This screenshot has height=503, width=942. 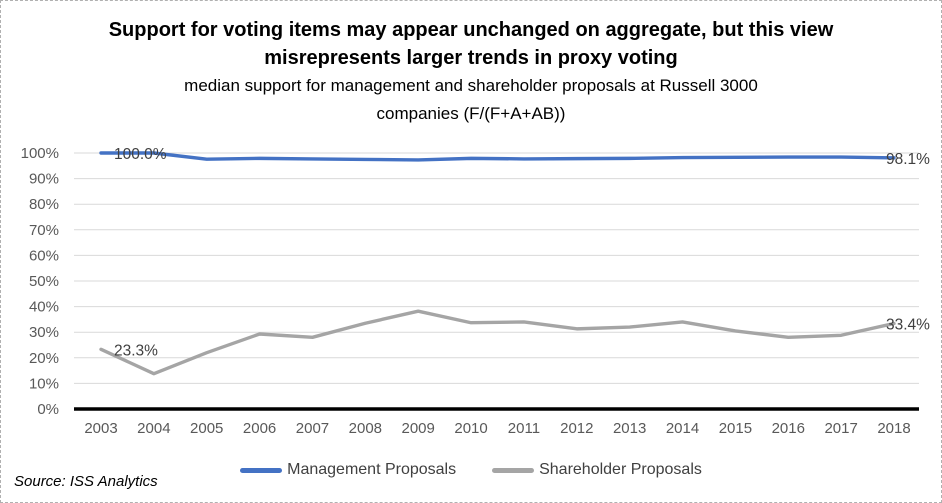 What do you see at coordinates (44, 281) in the screenshot?
I see `y-tick-label: 50%` at bounding box center [44, 281].